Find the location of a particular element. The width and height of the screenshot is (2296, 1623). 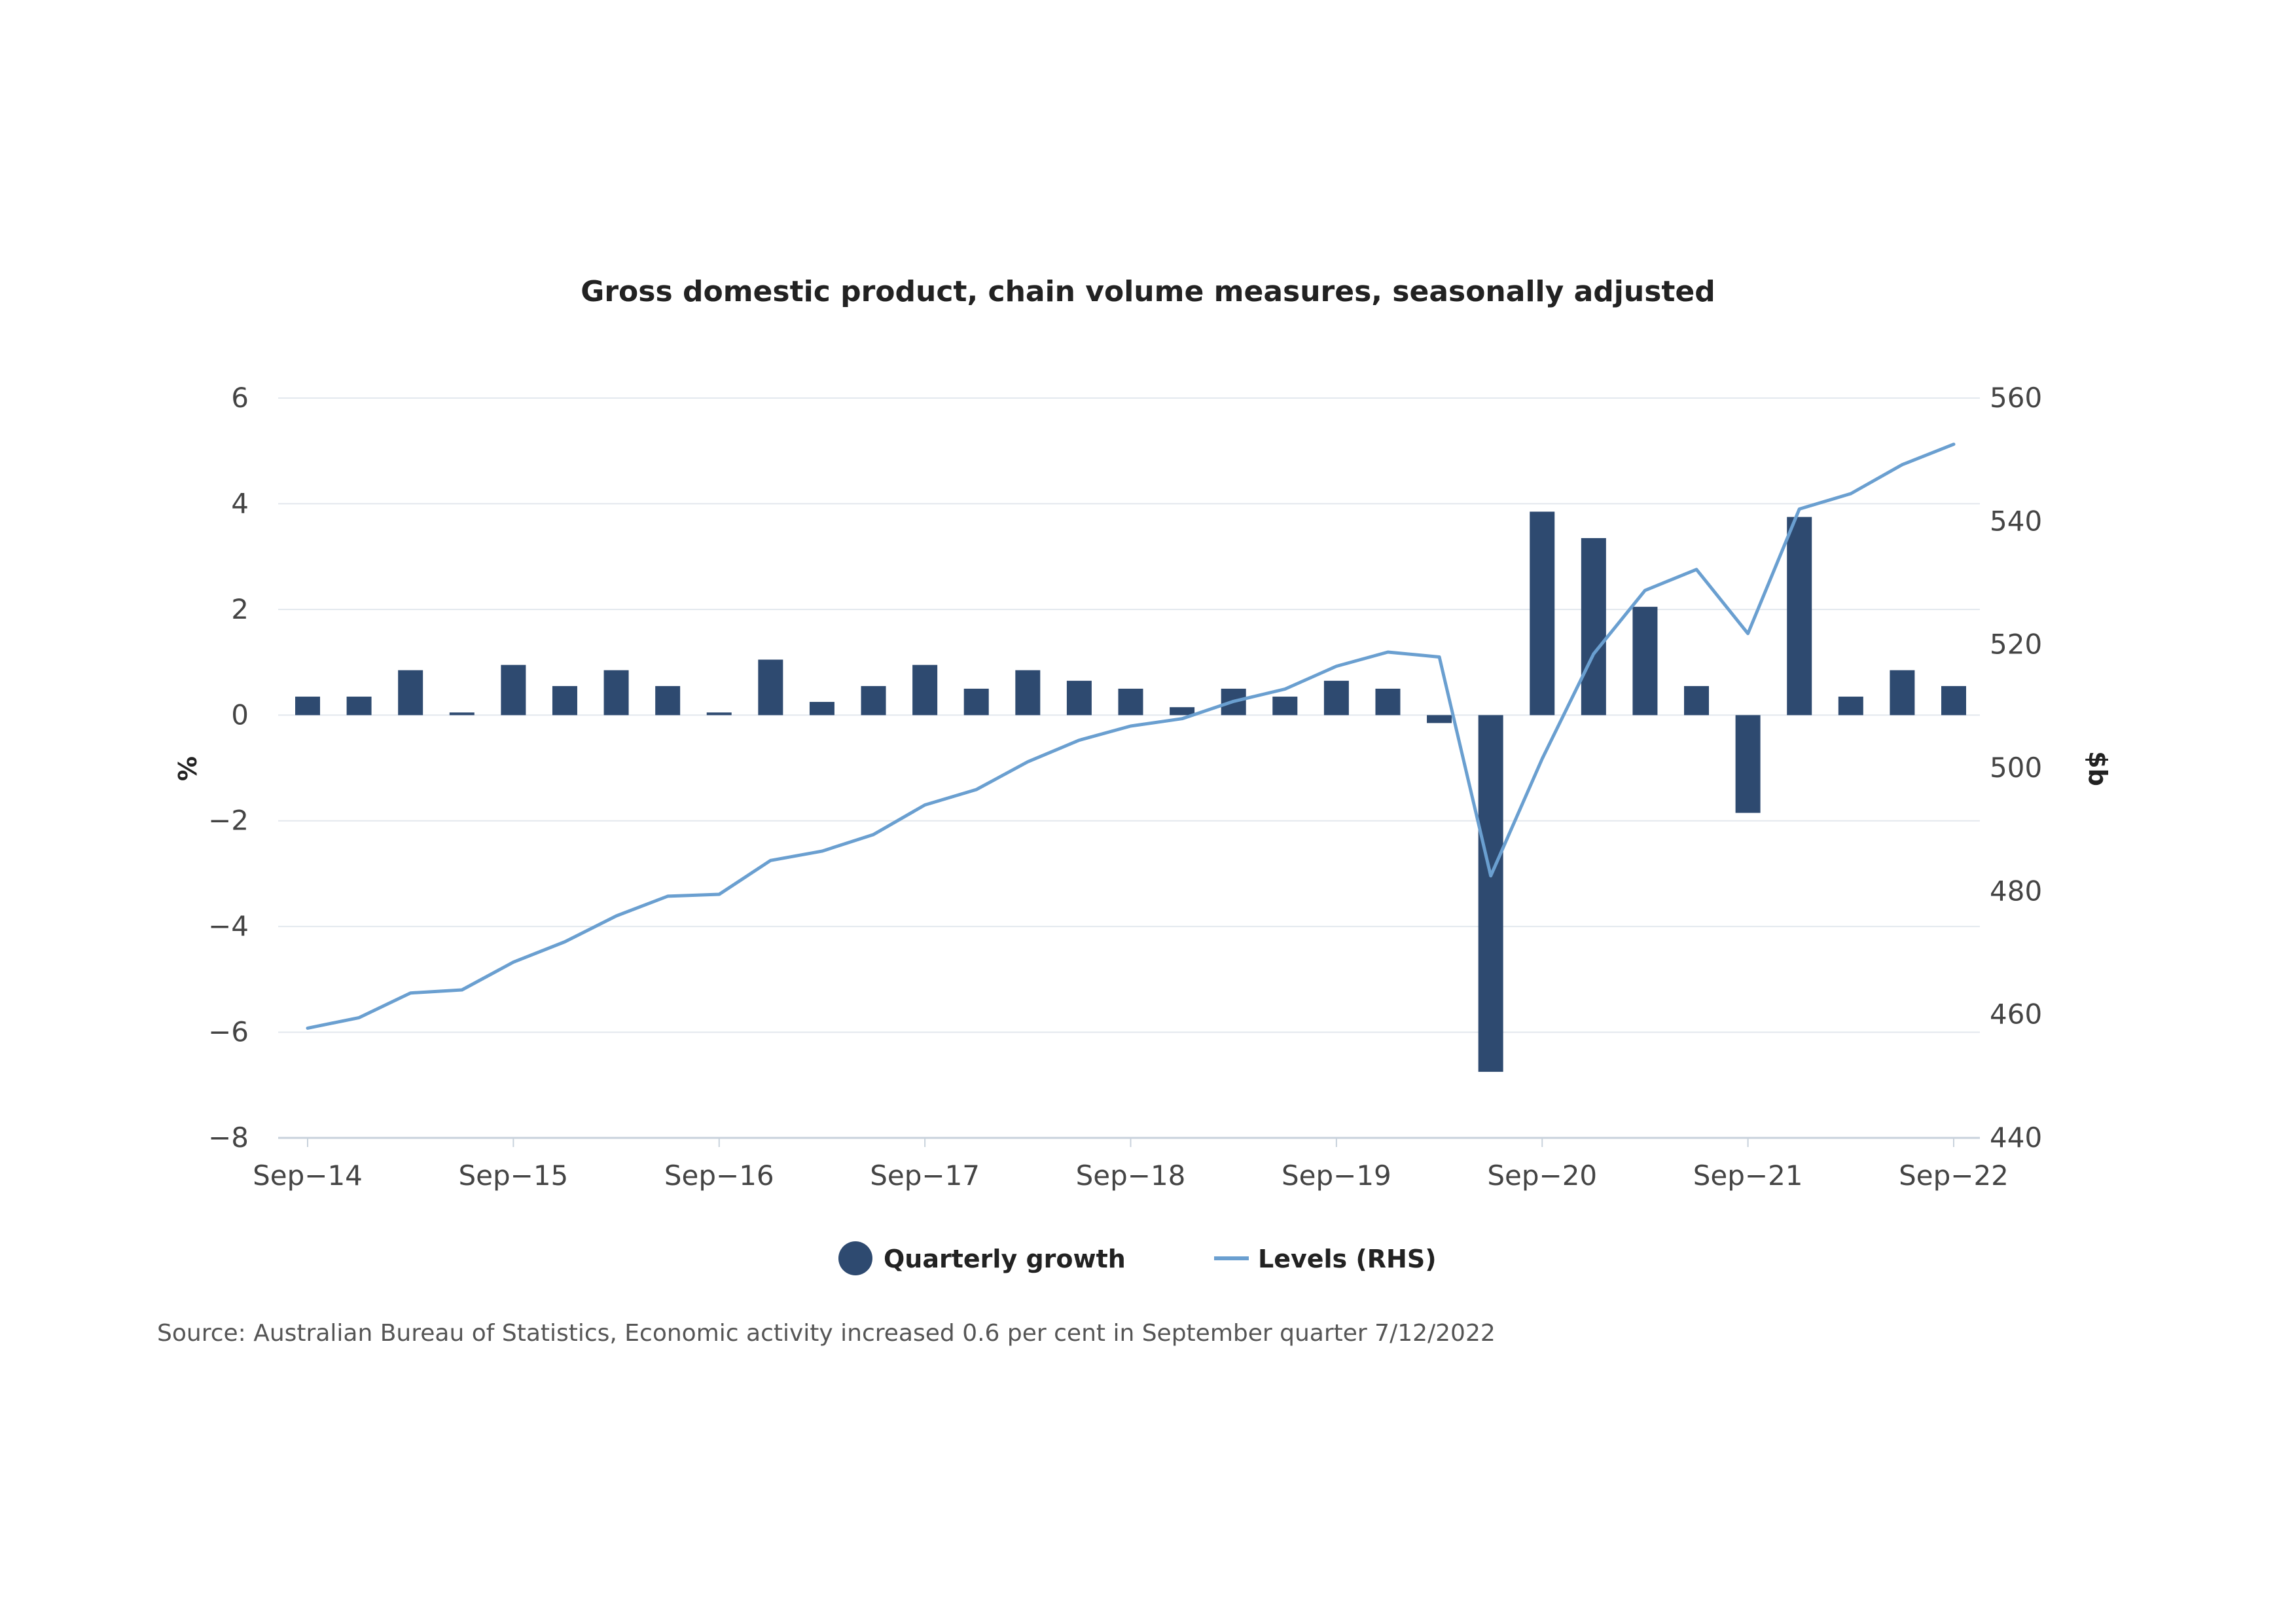

right-tick-label: 560 is located at coordinates (2016, 398).